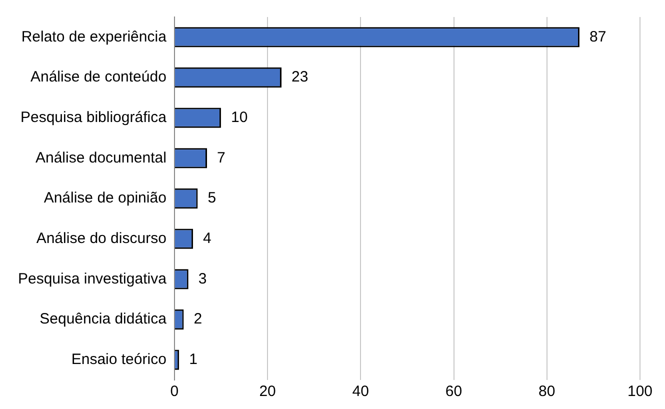 The height and width of the screenshot is (409, 665). I want to click on data-label: 3, so click(202, 279).